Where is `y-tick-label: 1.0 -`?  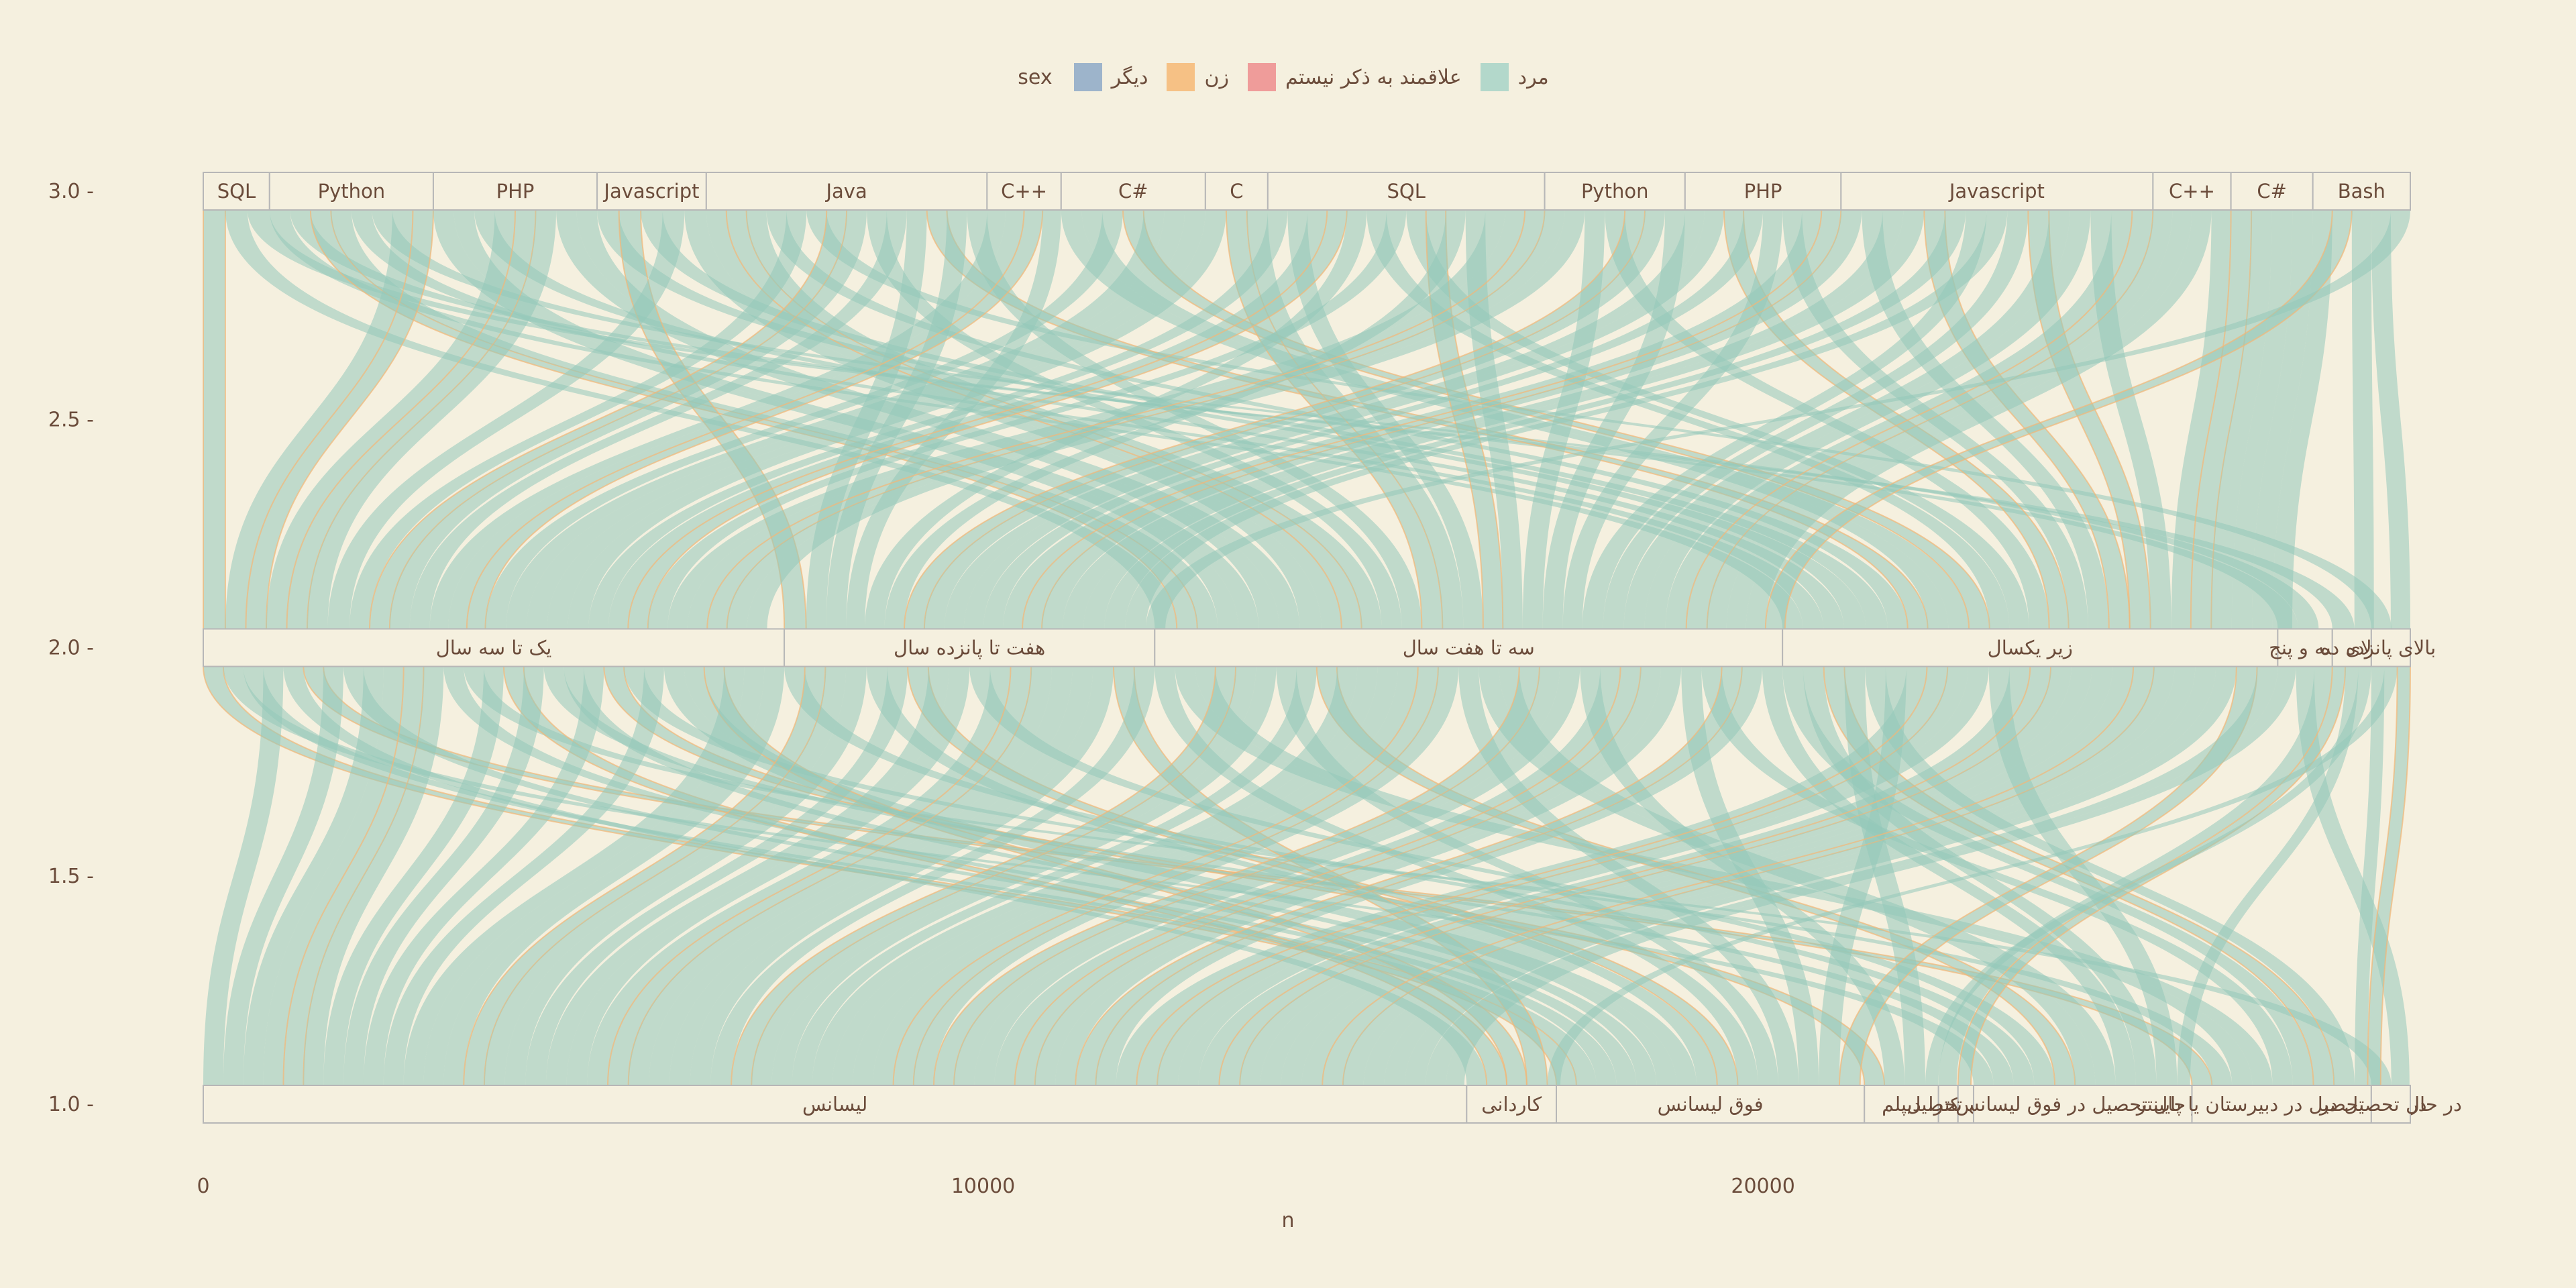
y-tick-label: 1.0 - is located at coordinates (71, 1104).